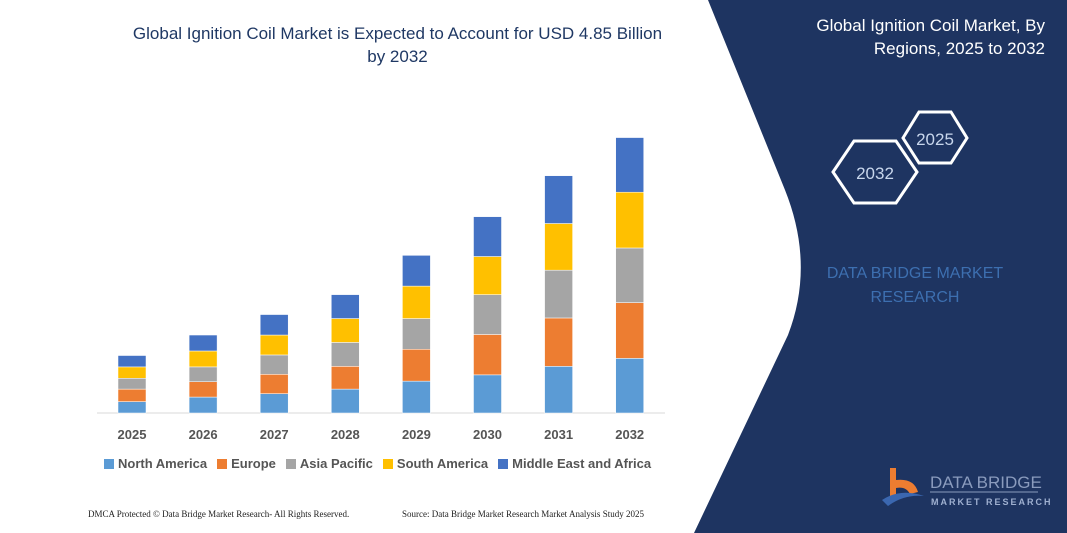 This screenshot has height=533, width=1067. What do you see at coordinates (253, 463) in the screenshot?
I see `legend-label: Europe` at bounding box center [253, 463].